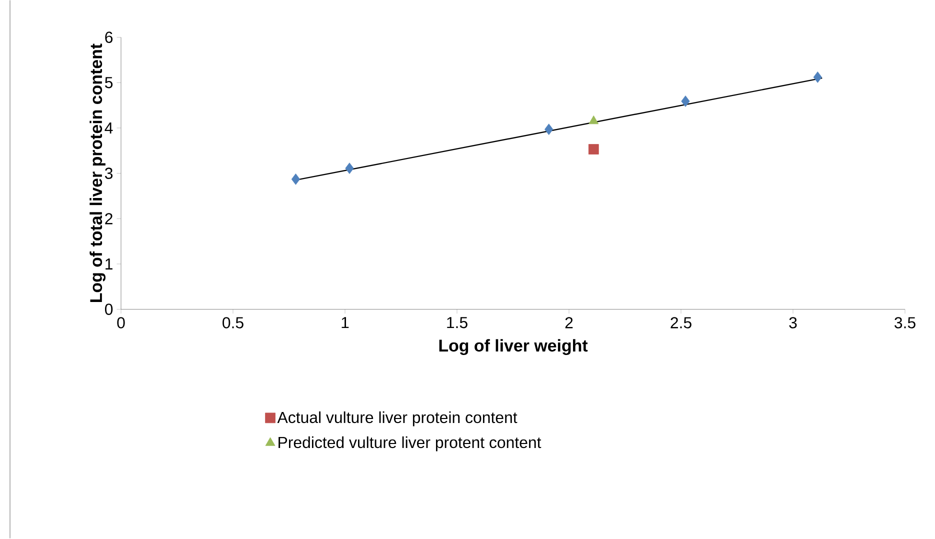 The image size is (935, 539). I want to click on x-tick-label: 3, so click(793, 323).